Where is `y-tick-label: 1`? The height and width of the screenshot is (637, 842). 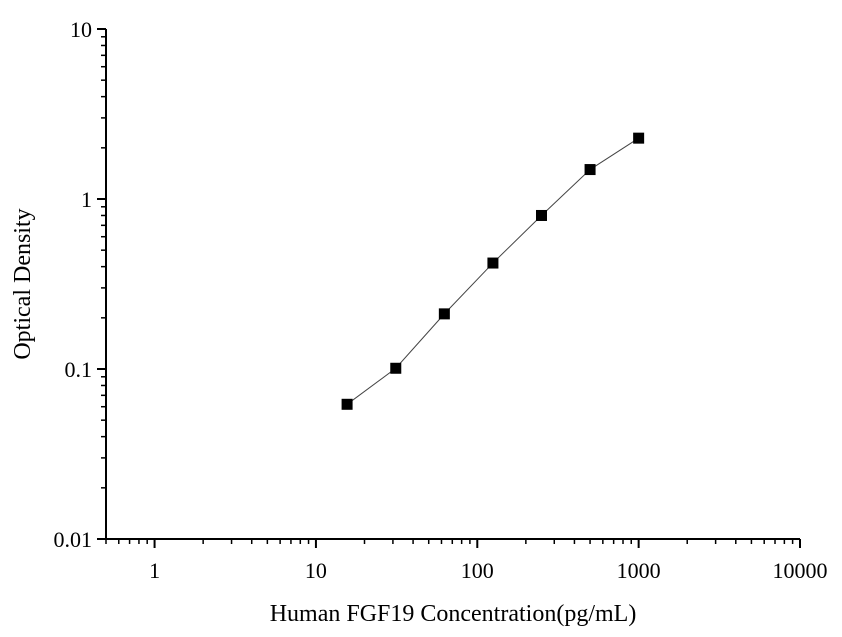
y-tick-label: 1 is located at coordinates (86, 199).